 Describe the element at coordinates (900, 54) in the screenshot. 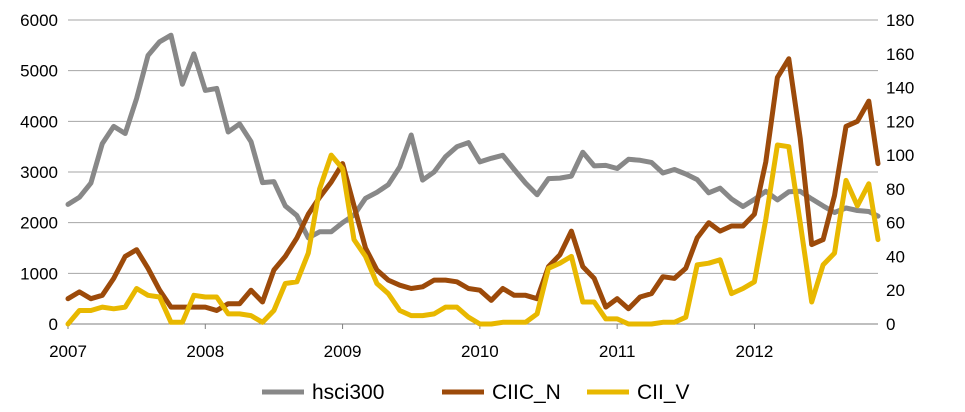

I see `y-right-tick-label: 160` at that location.